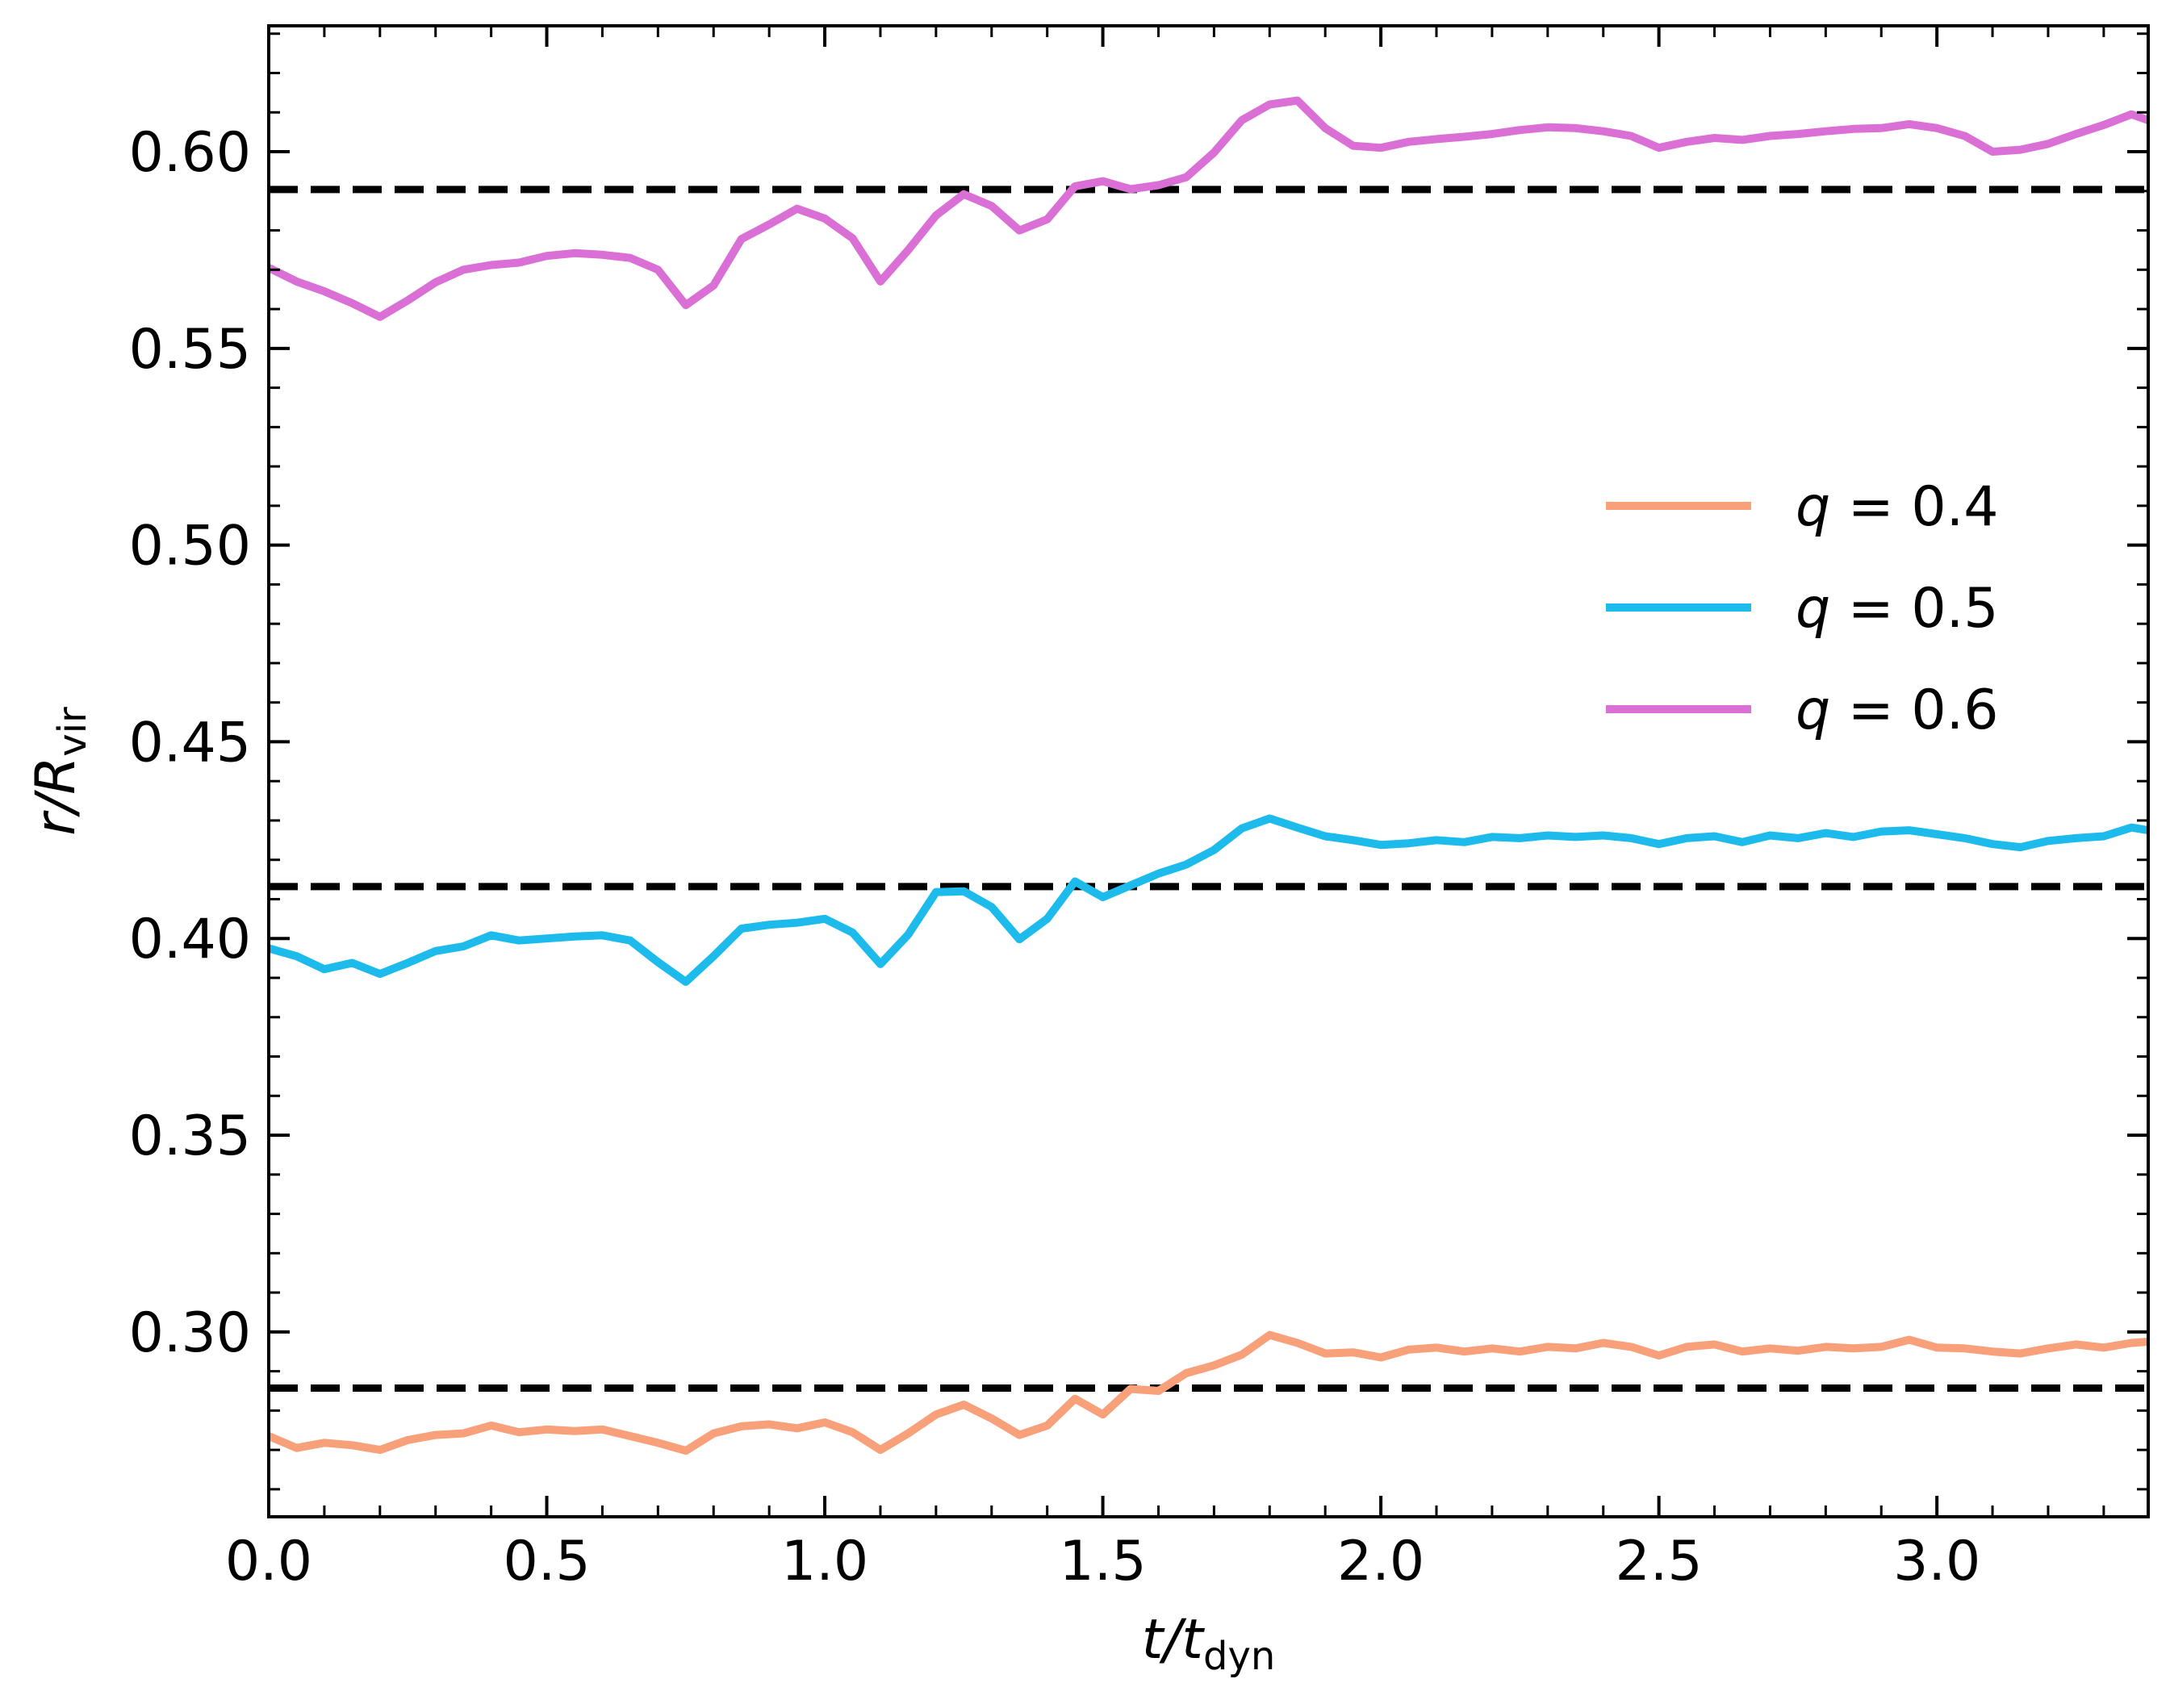 This screenshot has width=2170, height=1708. Describe the element at coordinates (1380, 1561) in the screenshot. I see `x-tick-label: 2.0` at that location.